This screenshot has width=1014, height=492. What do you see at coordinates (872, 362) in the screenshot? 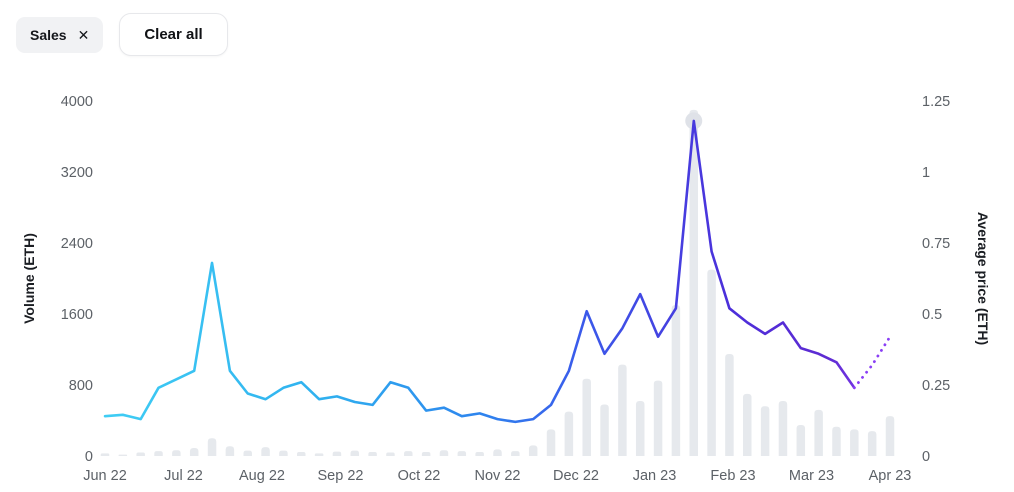
I see `price-line-dotted-forecast` at bounding box center [872, 362].